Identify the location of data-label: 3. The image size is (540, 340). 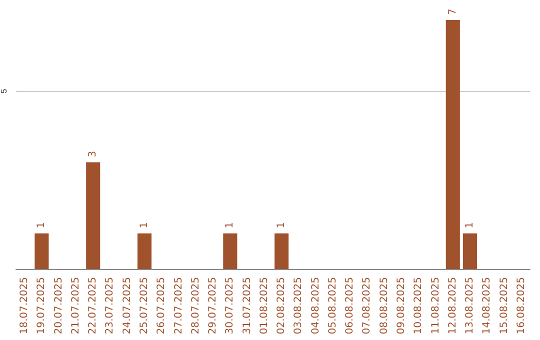
(93, 154).